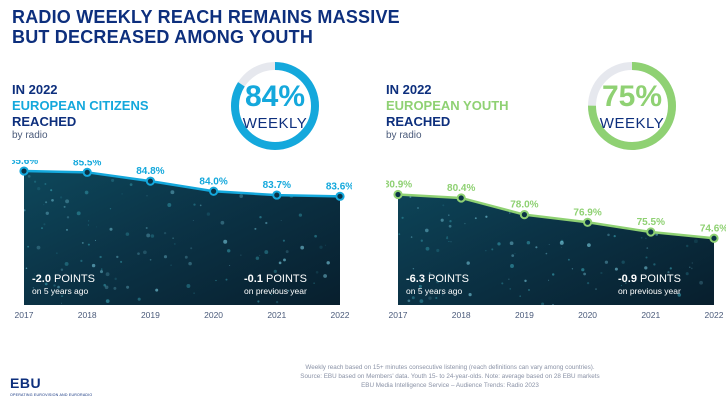 The image size is (728, 405). What do you see at coordinates (44, 121) in the screenshot?
I see `citizens-reached-label: REACHED` at bounding box center [44, 121].